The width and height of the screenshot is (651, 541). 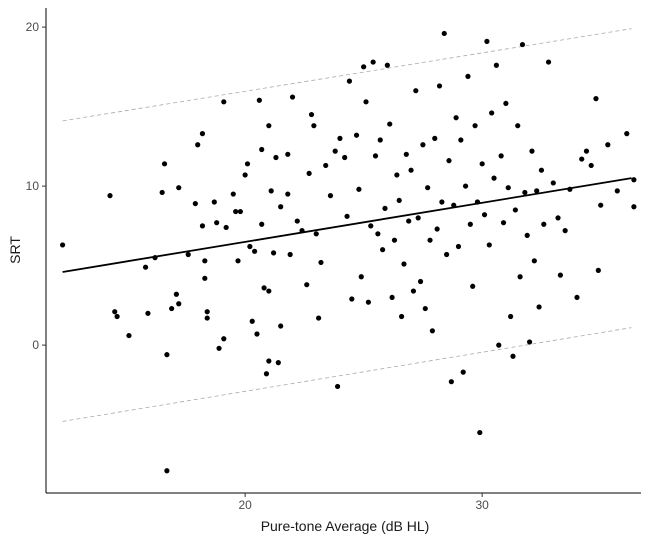 What do you see at coordinates (33, 27) in the screenshot?
I see `y-tick-label: 20` at bounding box center [33, 27].